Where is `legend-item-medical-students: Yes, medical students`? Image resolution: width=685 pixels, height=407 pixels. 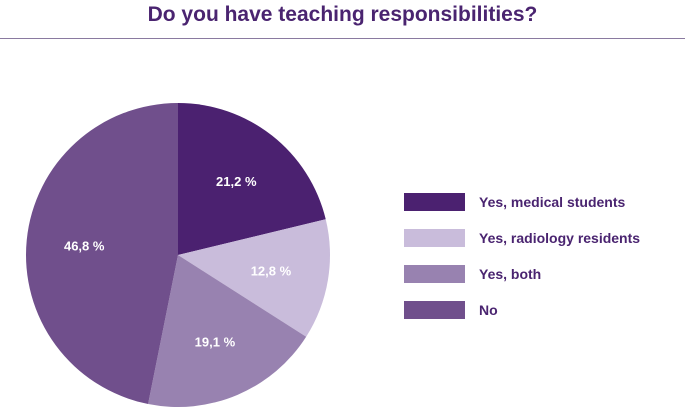
legend-item-medical-students: Yes, medical students is located at coordinates (522, 202).